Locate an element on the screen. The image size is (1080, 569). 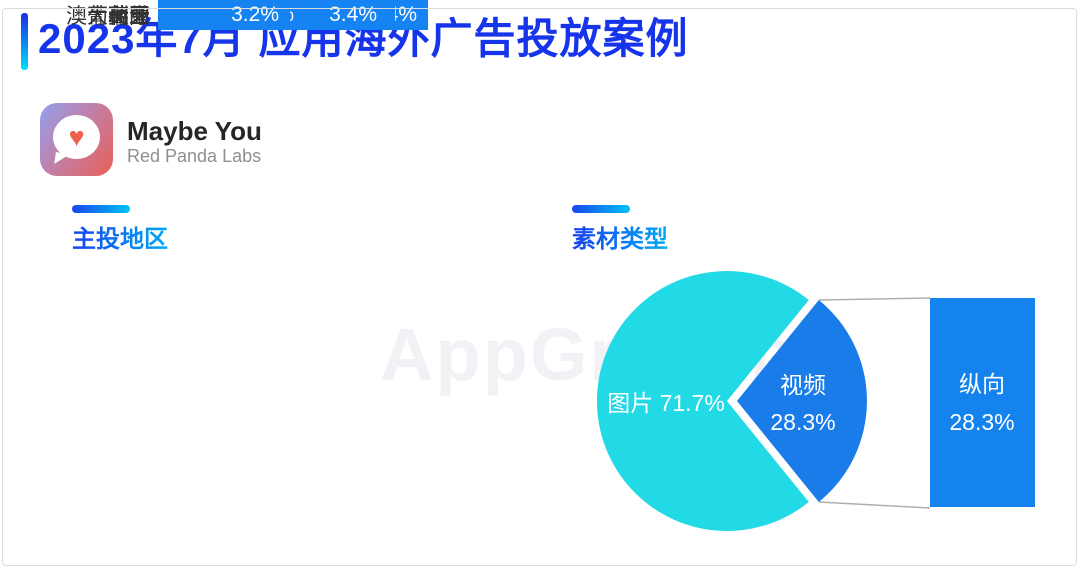
app-icon: ♥ is located at coordinates (76, 139).